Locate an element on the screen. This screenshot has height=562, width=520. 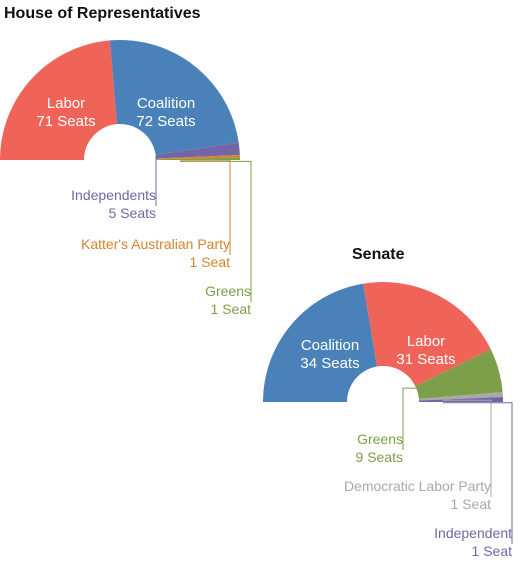
house-slice-independents is located at coordinates (197, 150).